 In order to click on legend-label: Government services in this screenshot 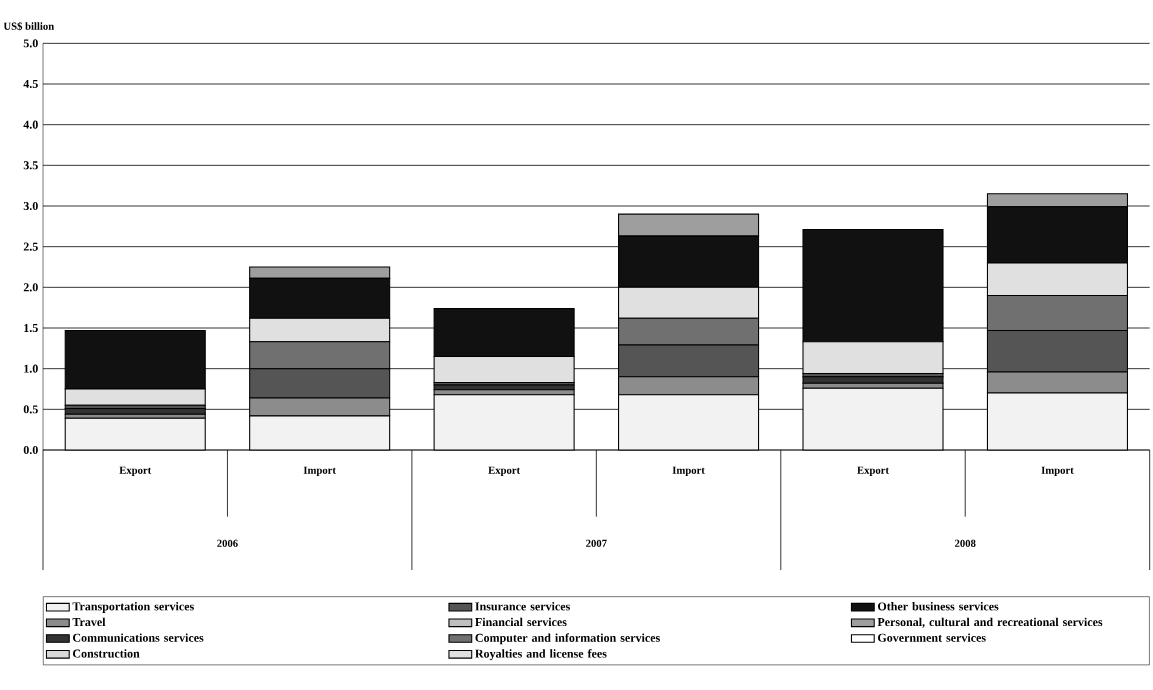, I will do `click(931, 637)`.